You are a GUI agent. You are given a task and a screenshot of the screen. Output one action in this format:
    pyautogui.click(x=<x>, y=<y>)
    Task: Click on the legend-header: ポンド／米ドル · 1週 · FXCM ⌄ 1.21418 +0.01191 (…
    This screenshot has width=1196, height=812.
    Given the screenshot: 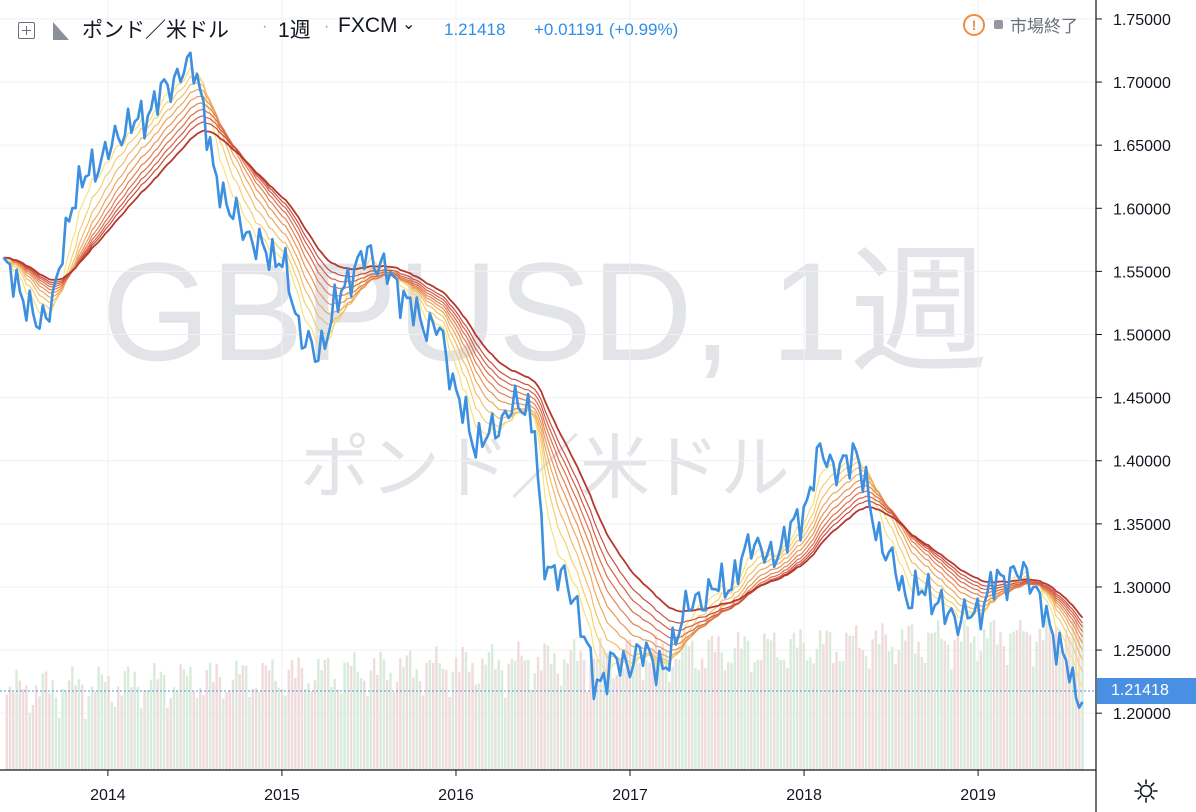 What is the action you would take?
    pyautogui.click(x=550, y=30)
    